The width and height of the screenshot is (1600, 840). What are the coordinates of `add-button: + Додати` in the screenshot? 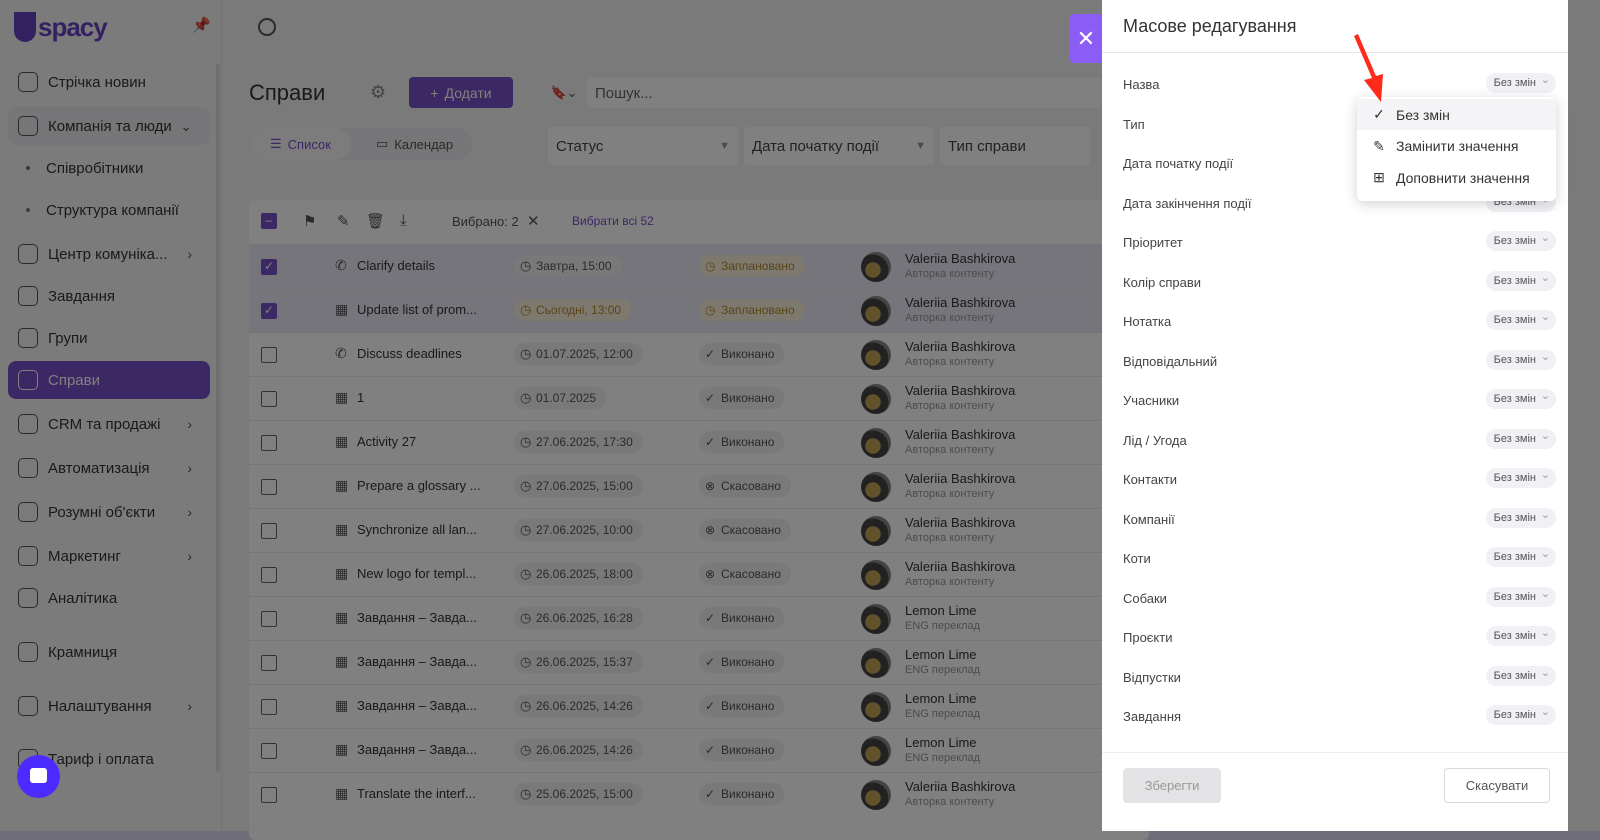 It's located at (461, 92).